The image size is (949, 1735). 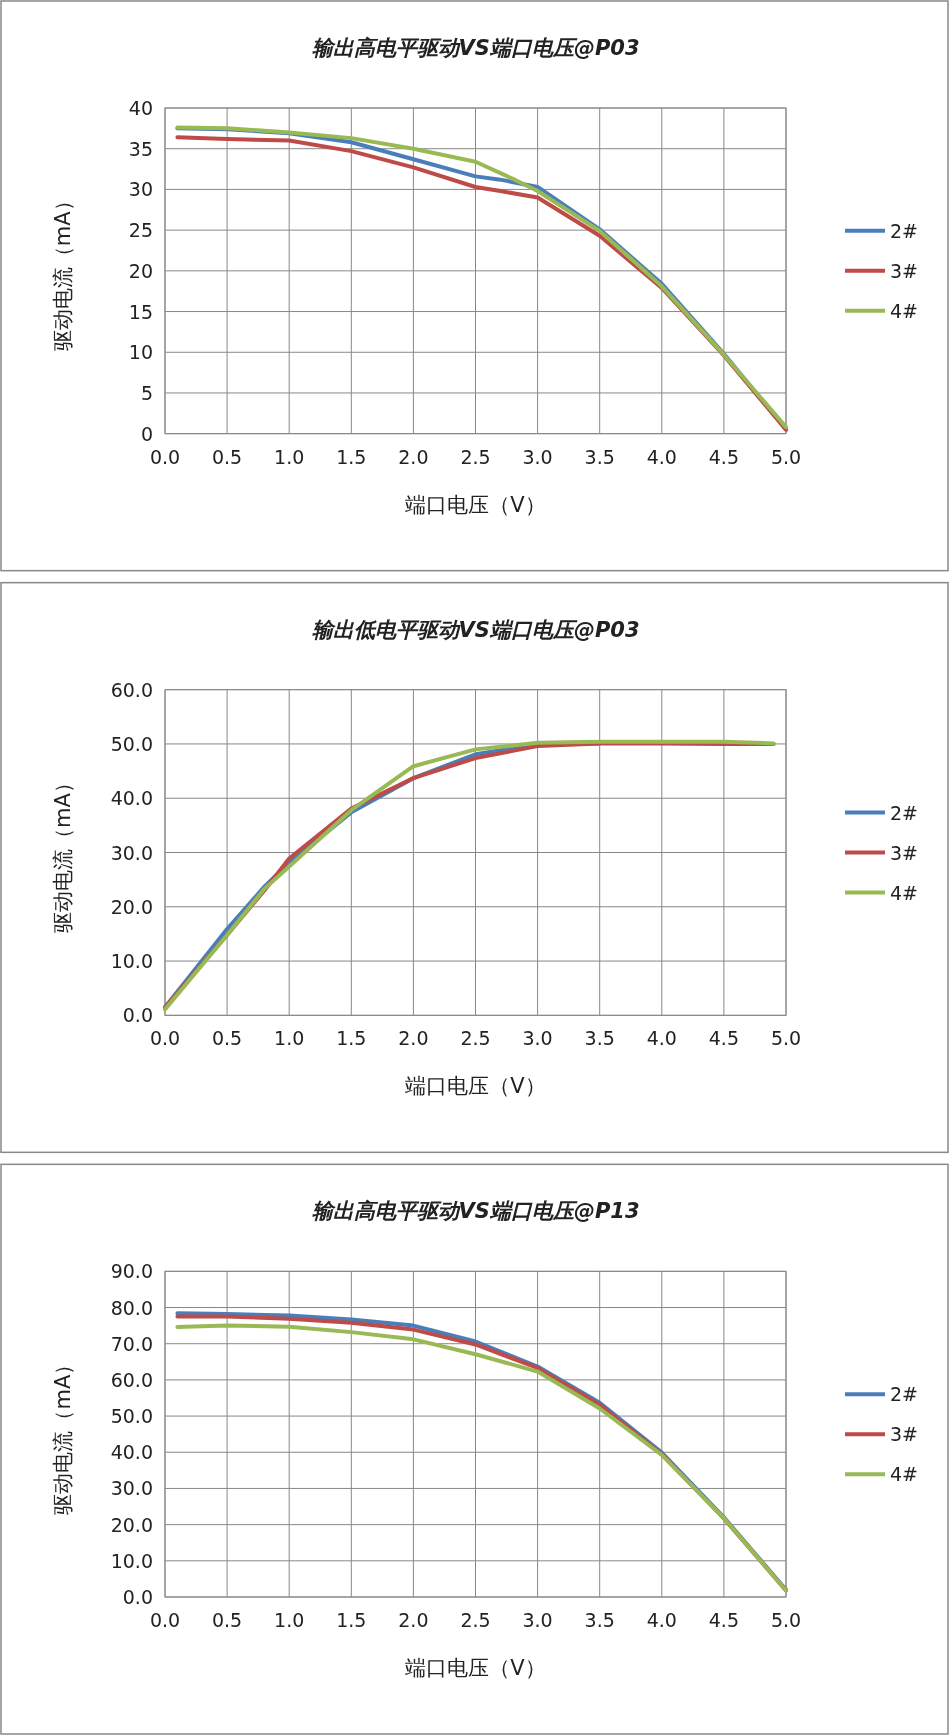 I want to click on chart-title: 输出高电平驱动VS端口电压@P03, so click(x=475, y=48).